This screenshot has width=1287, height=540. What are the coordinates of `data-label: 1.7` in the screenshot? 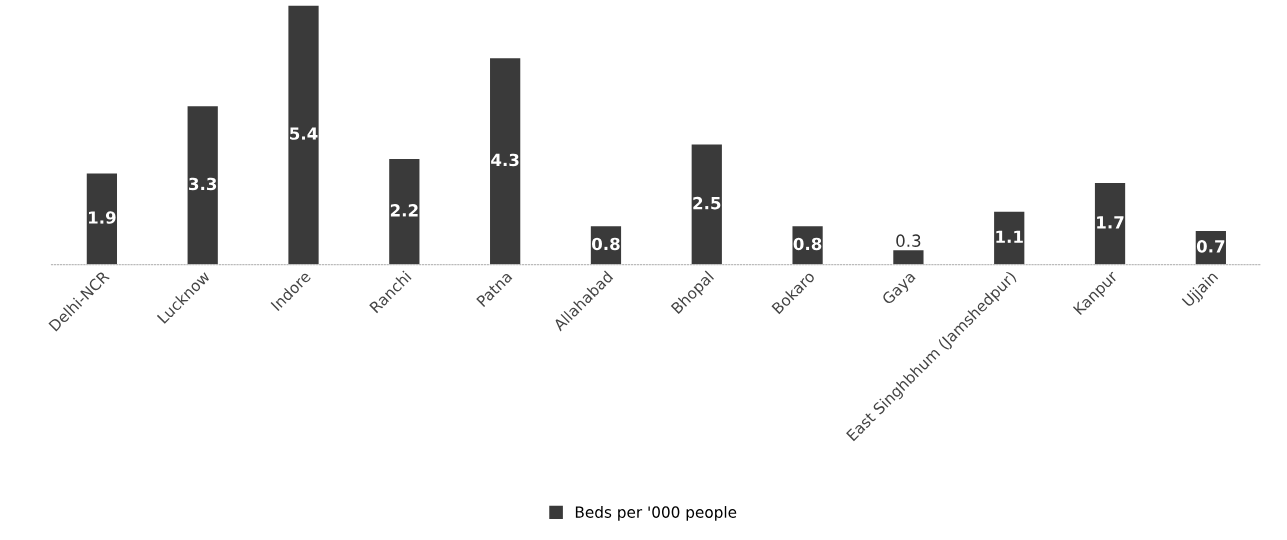 It's located at (1110, 222).